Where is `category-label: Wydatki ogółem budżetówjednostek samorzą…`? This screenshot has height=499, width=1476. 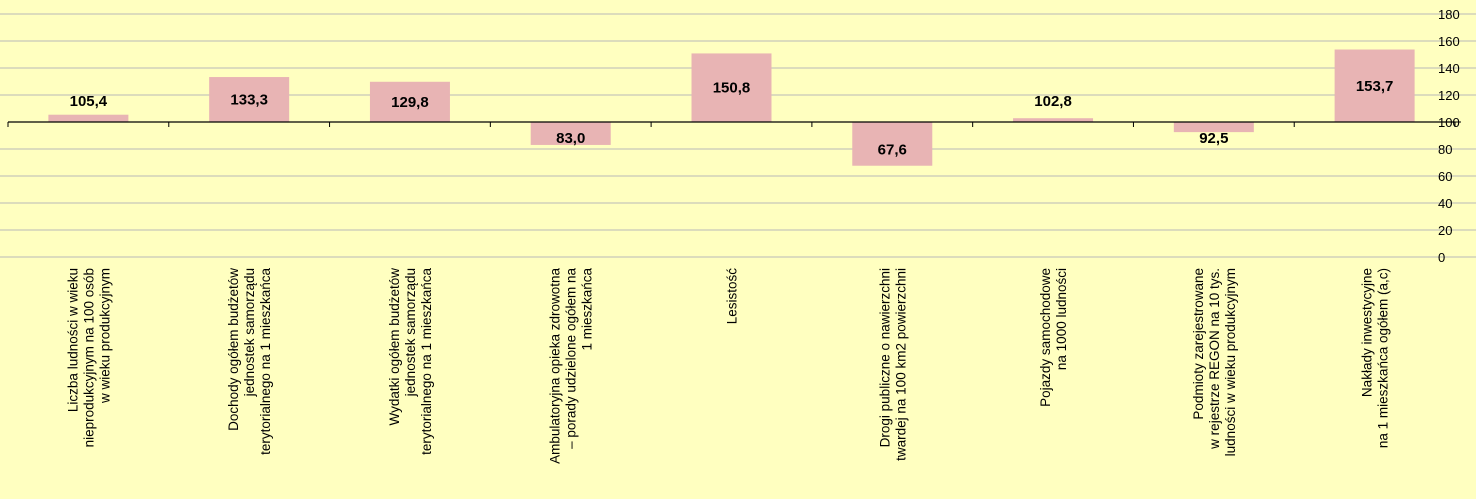
category-label: Wydatki ogółem budżetówjednostek samorzą… is located at coordinates (410, 361).